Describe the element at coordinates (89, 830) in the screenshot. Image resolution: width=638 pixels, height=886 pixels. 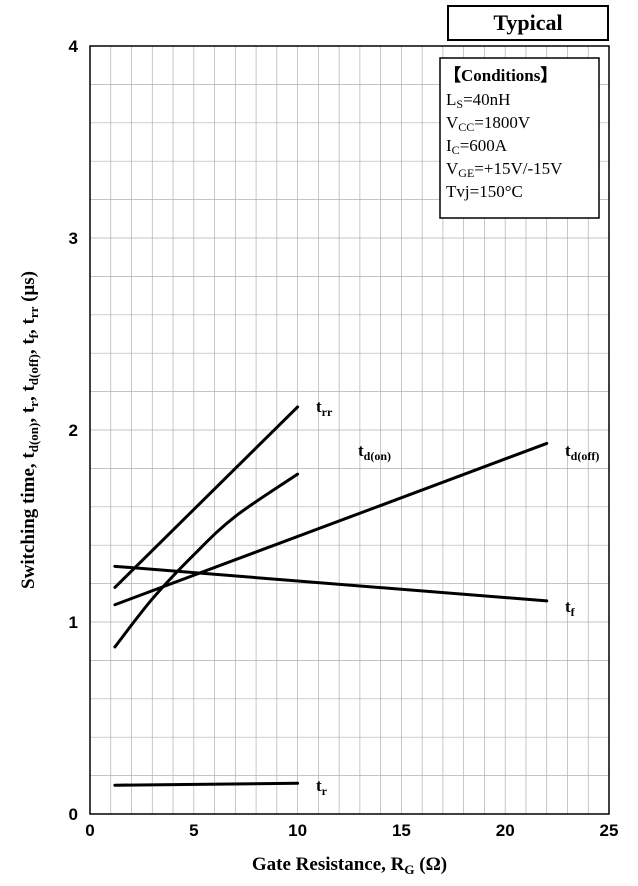
I see `x-tick-label: 0` at that location.